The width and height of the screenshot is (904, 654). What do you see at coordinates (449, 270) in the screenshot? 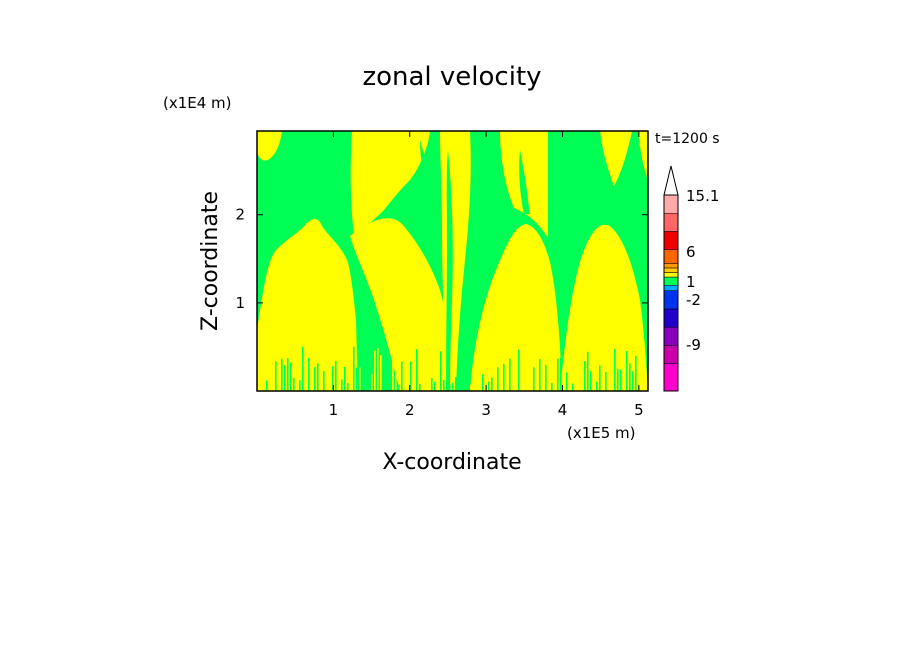
I see `green-streak-center` at bounding box center [449, 270].